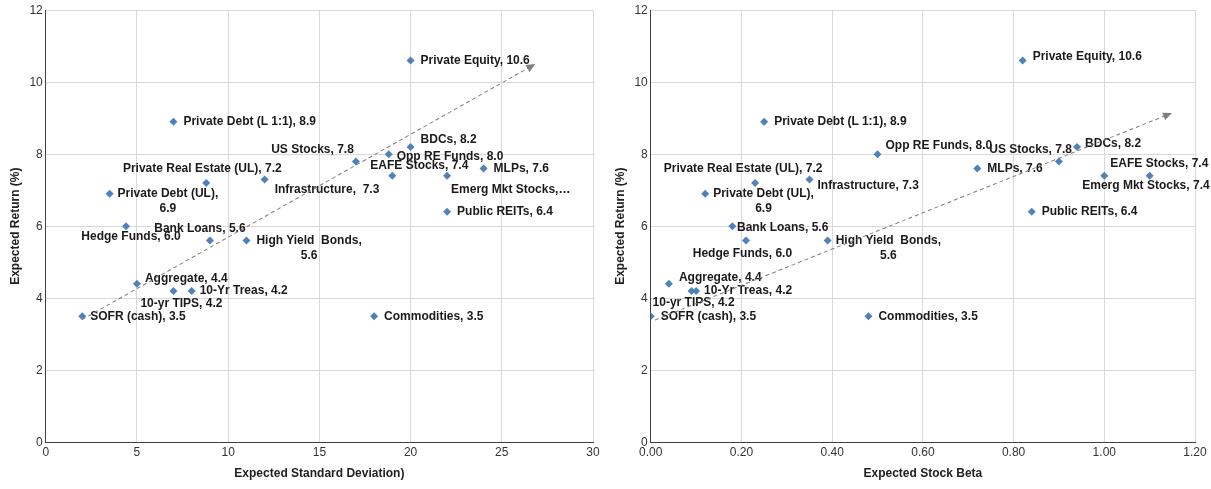 The height and width of the screenshot is (489, 1211). I want to click on x-tick-label: 30, so click(593, 451).